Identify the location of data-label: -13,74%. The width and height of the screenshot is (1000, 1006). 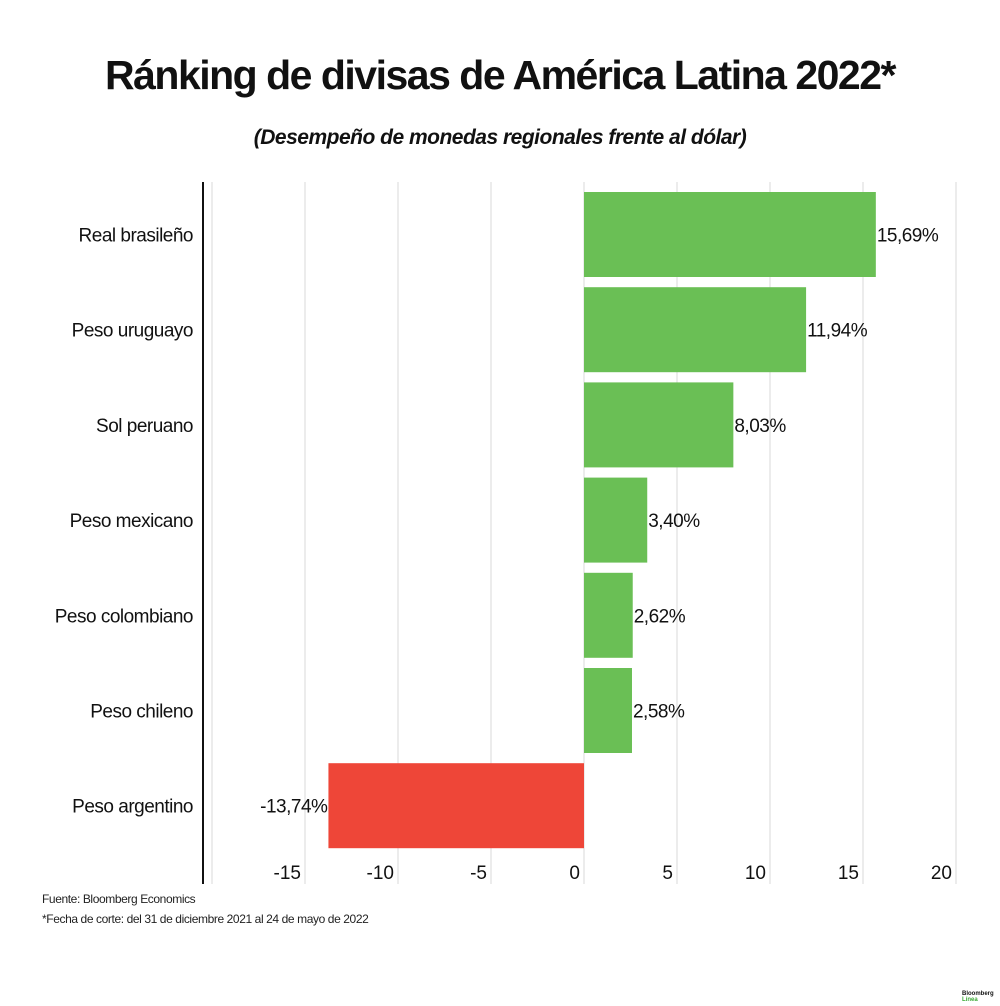
(294, 807).